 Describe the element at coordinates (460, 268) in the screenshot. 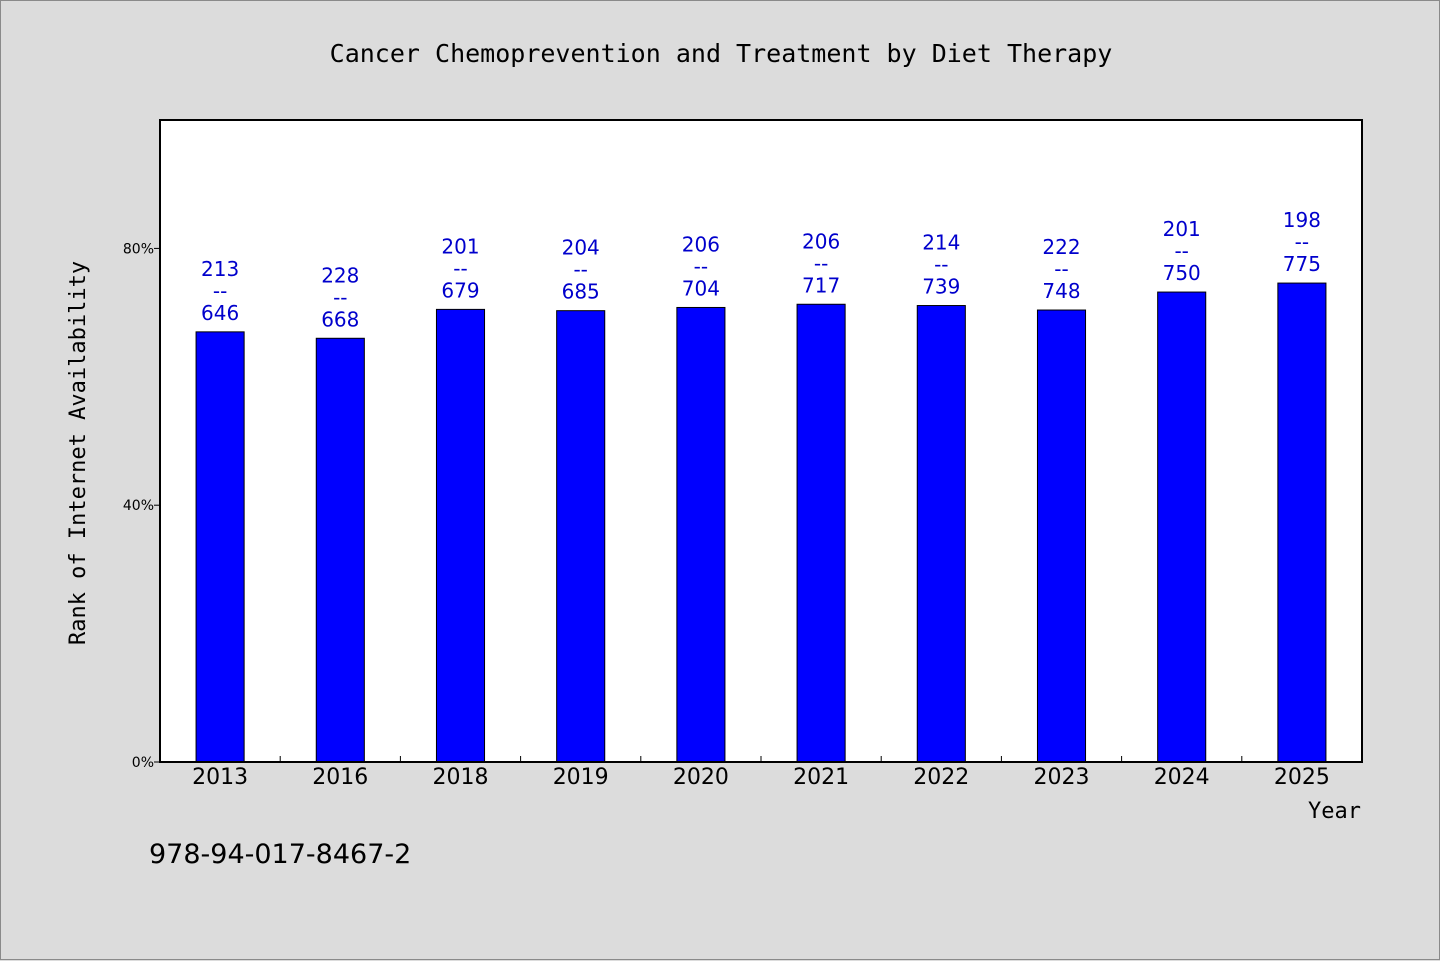

I see `data-label-2018-line-2: --` at that location.